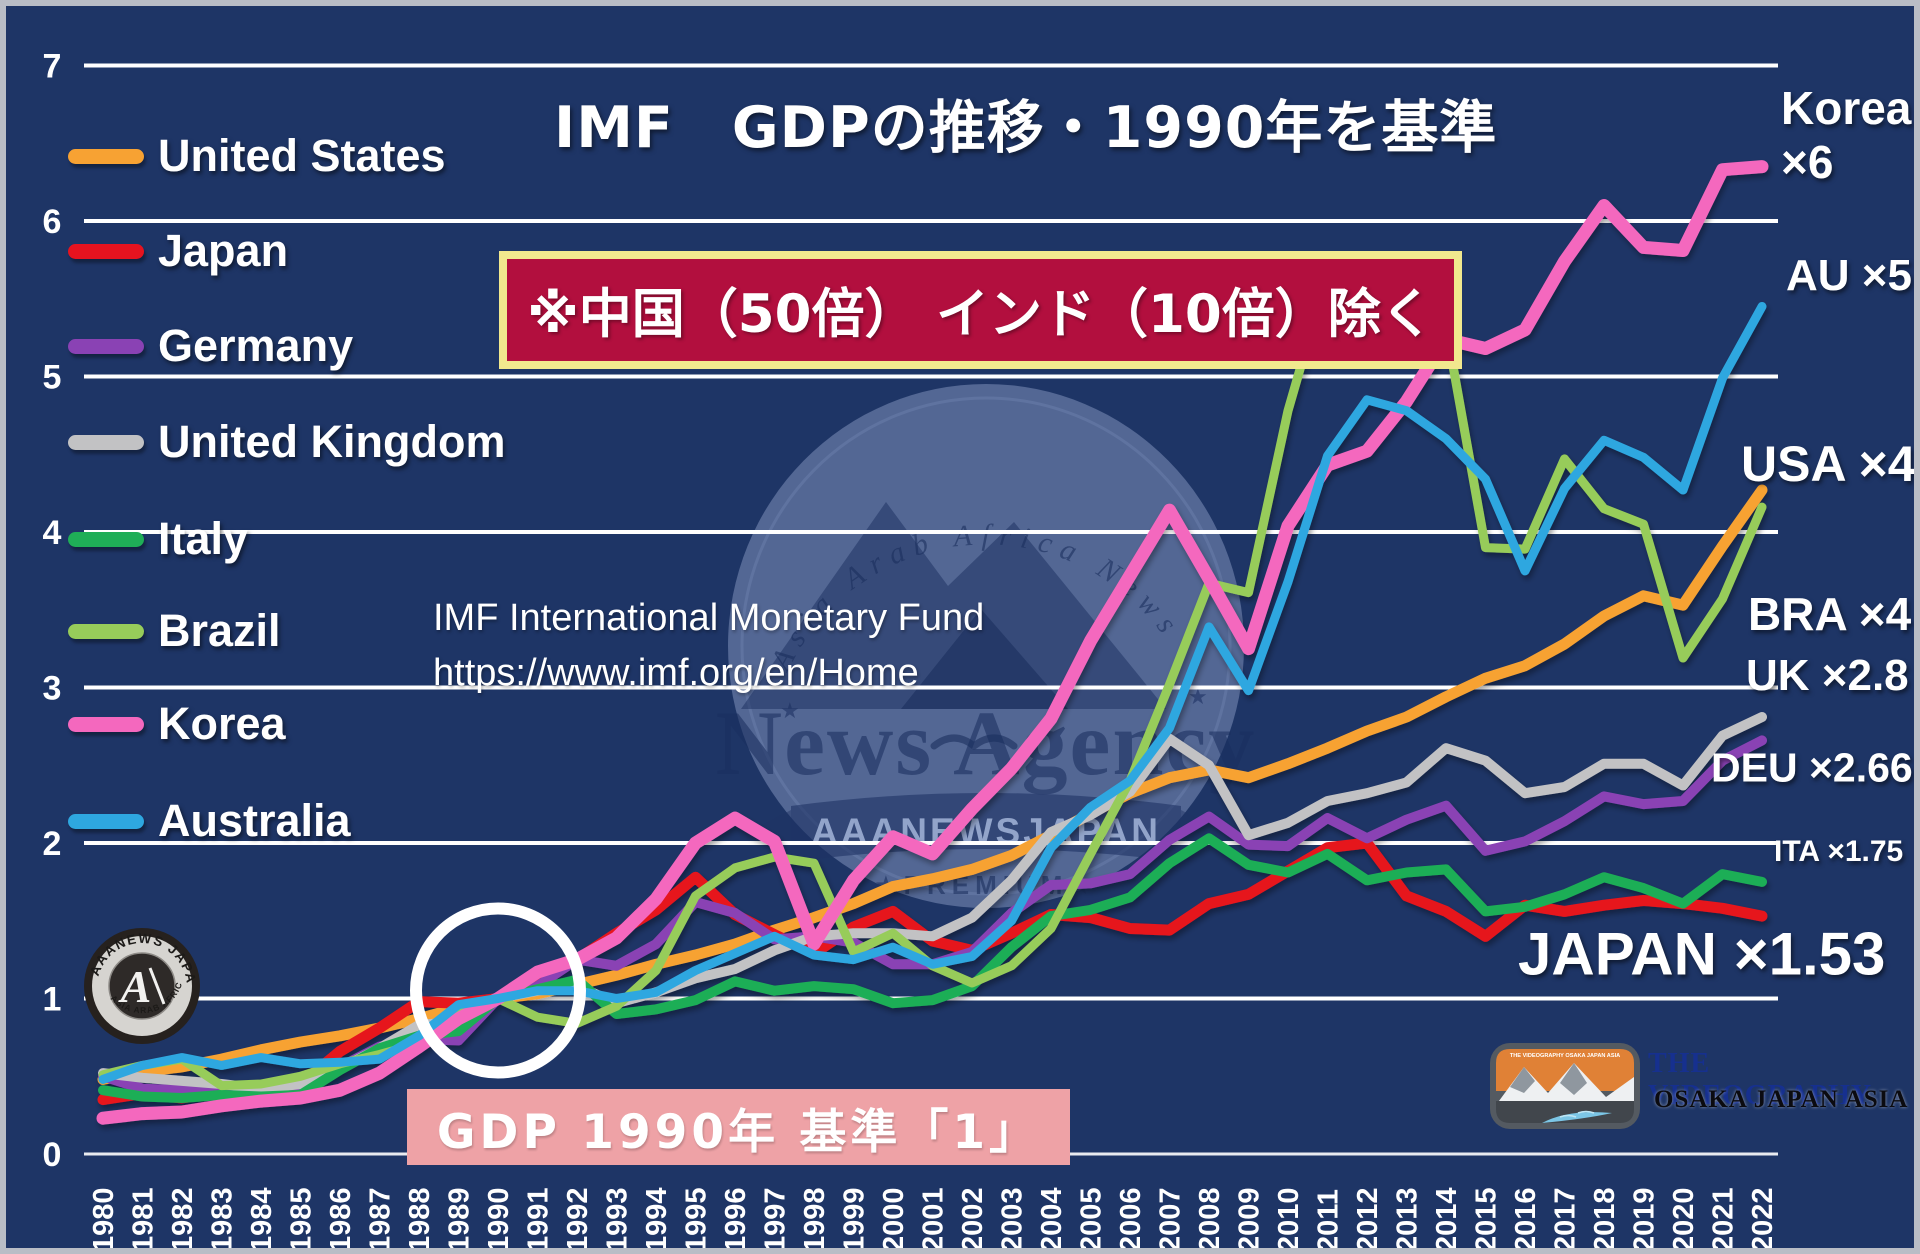  Describe the element at coordinates (1684, 1219) in the screenshot. I see `x-tick-label-2020: 2020` at that location.